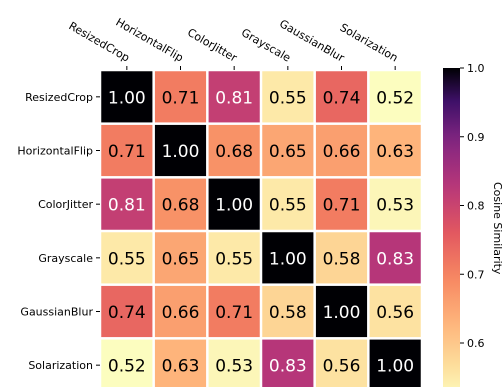 The height and width of the screenshot is (387, 503). I want to click on cell-value-label-2-5: 0.53, so click(395, 206).